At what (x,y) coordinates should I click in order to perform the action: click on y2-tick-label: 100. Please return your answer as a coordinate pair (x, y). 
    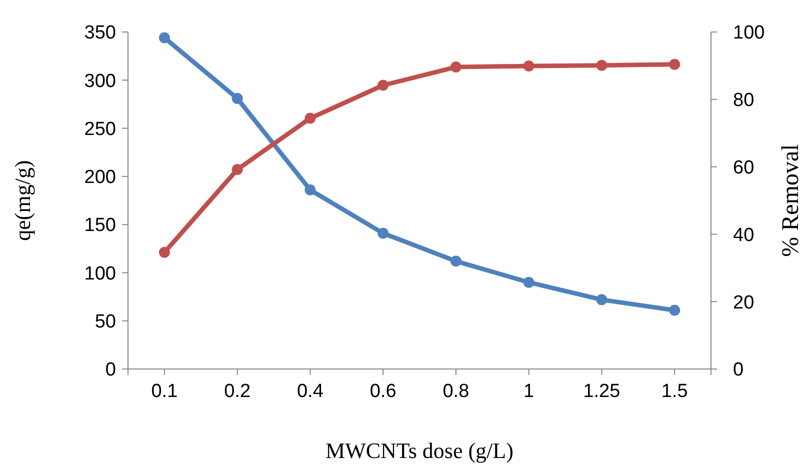
    Looking at the image, I should click on (749, 33).